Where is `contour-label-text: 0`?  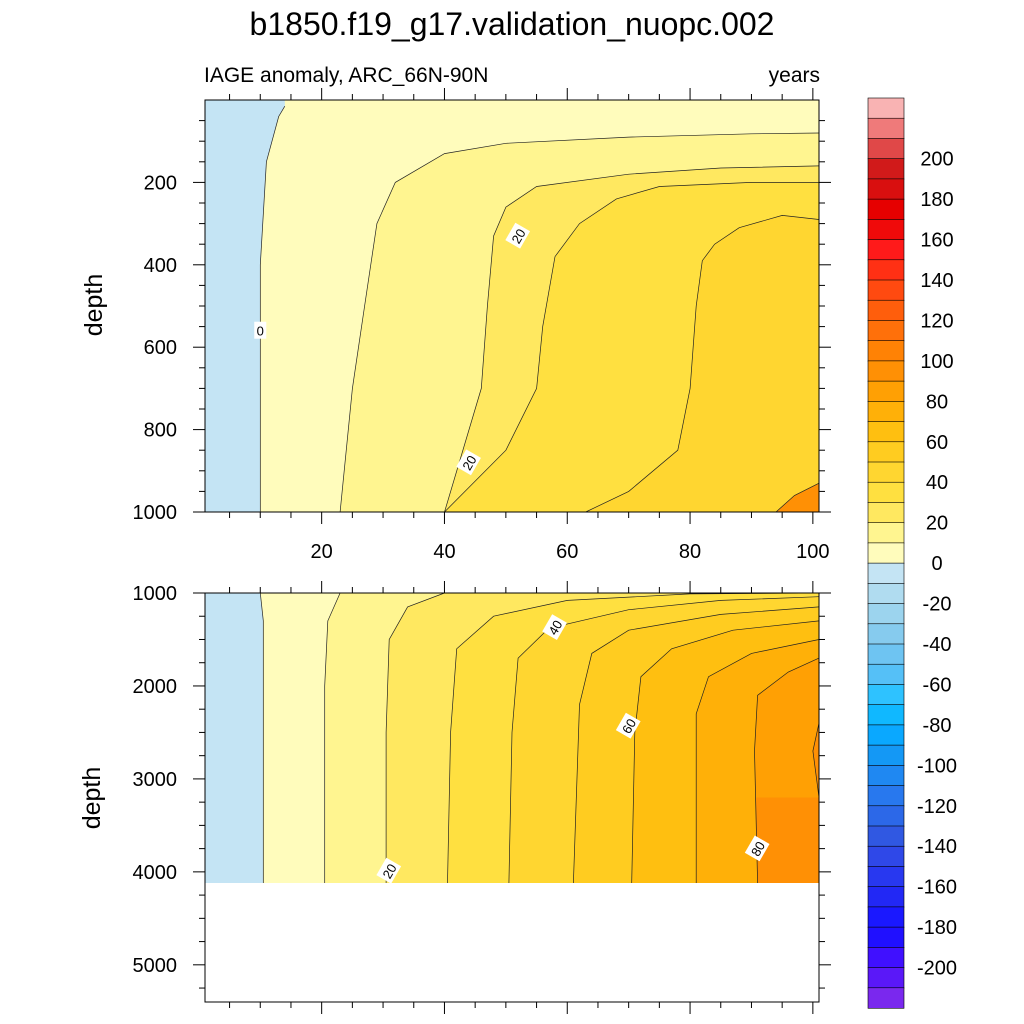 contour-label-text: 0 is located at coordinates (260, 331).